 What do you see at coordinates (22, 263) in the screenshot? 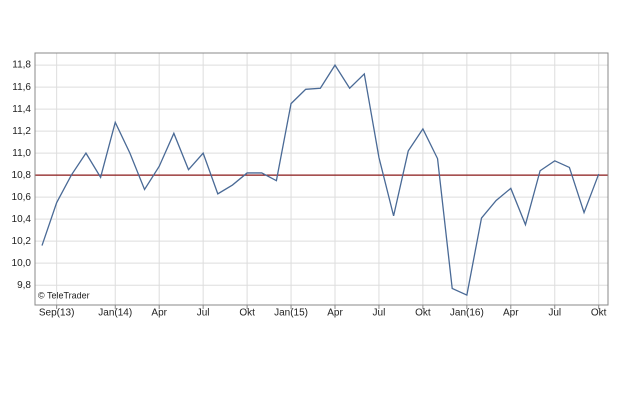
I see `y-tick-label: 10,0` at bounding box center [22, 263].